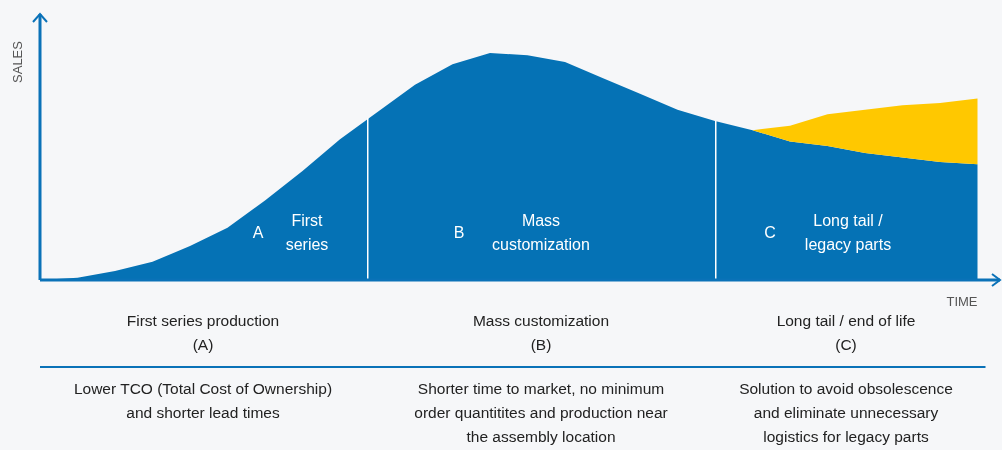 The width and height of the screenshot is (1002, 450). Describe the element at coordinates (846, 332) in the screenshot. I see `text: Long tail / end of life (C)` at that location.